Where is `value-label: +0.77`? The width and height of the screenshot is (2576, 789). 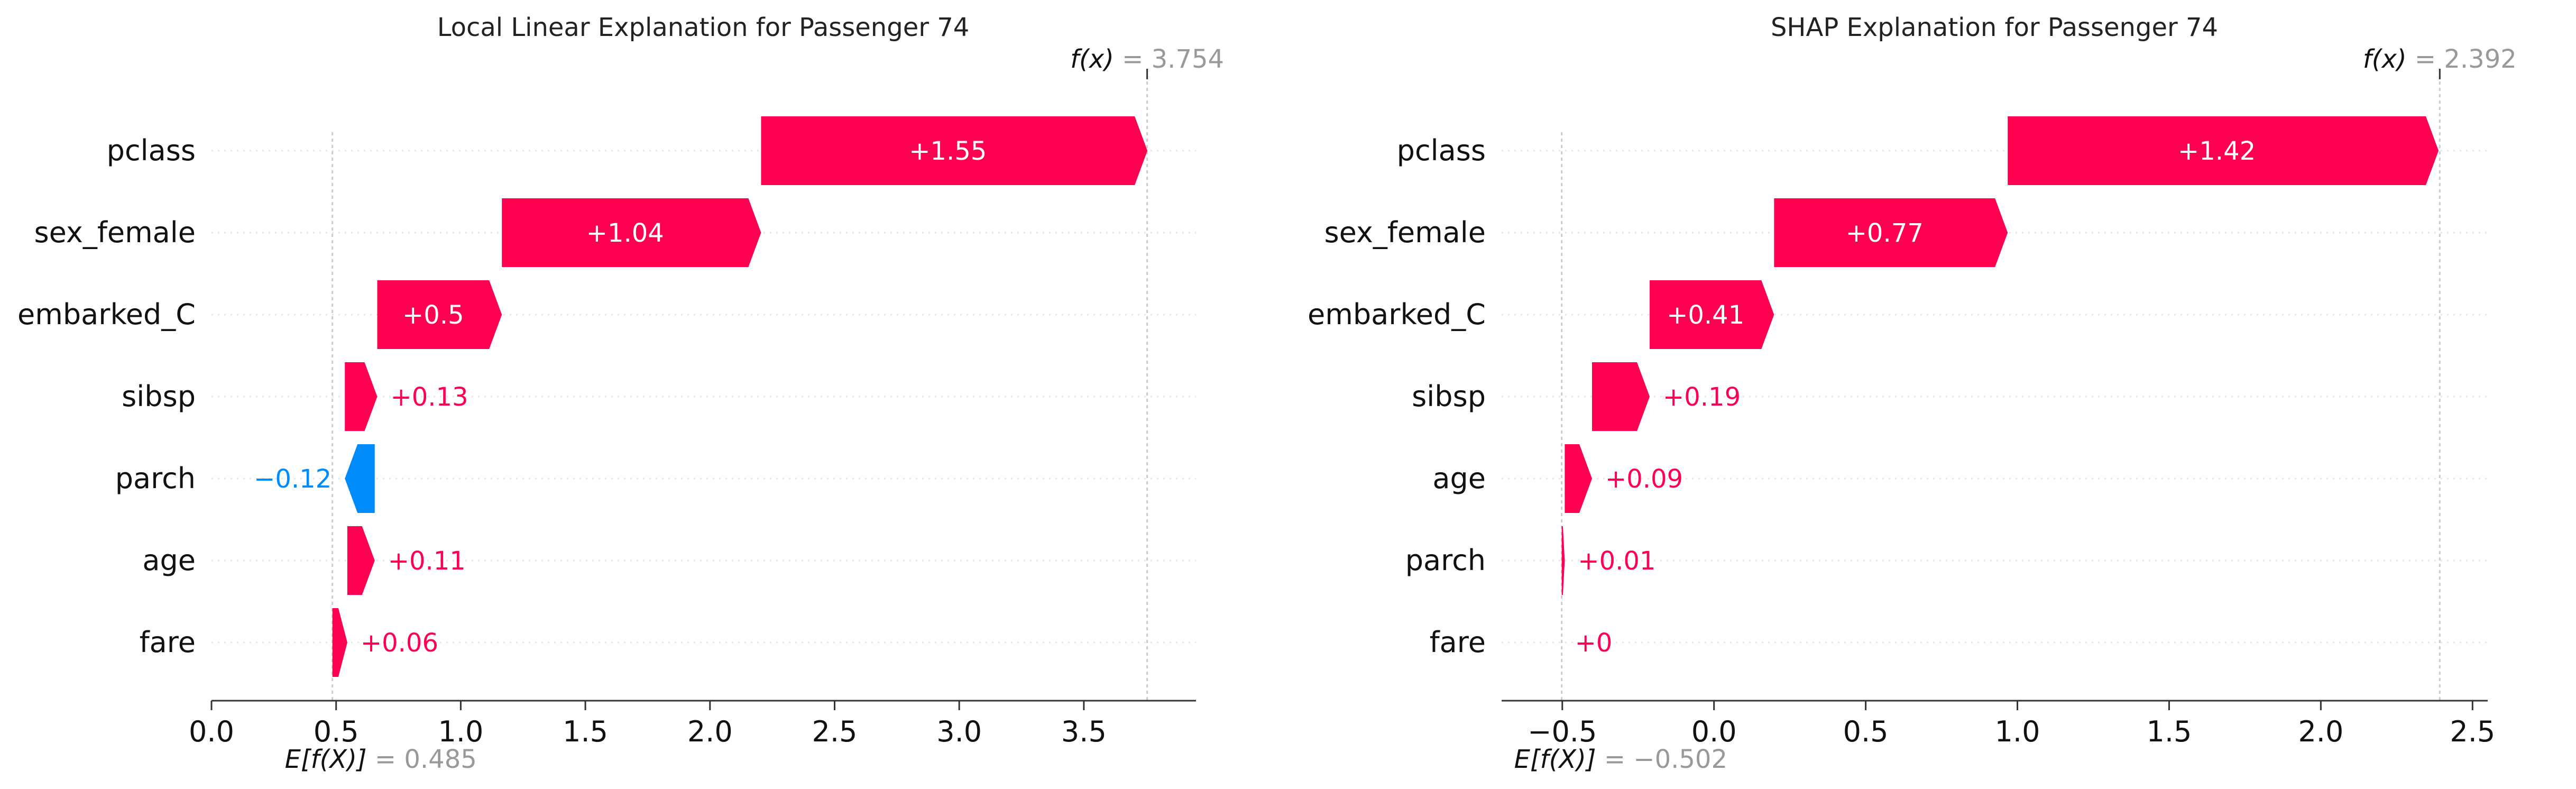 value-label: +0.77 is located at coordinates (1885, 233).